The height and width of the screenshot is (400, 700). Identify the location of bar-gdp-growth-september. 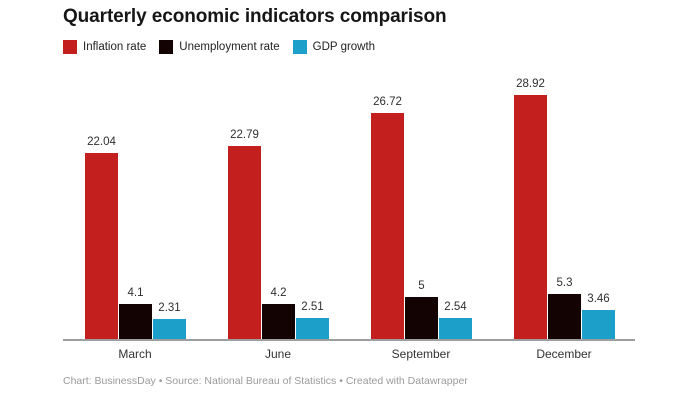
(455, 328).